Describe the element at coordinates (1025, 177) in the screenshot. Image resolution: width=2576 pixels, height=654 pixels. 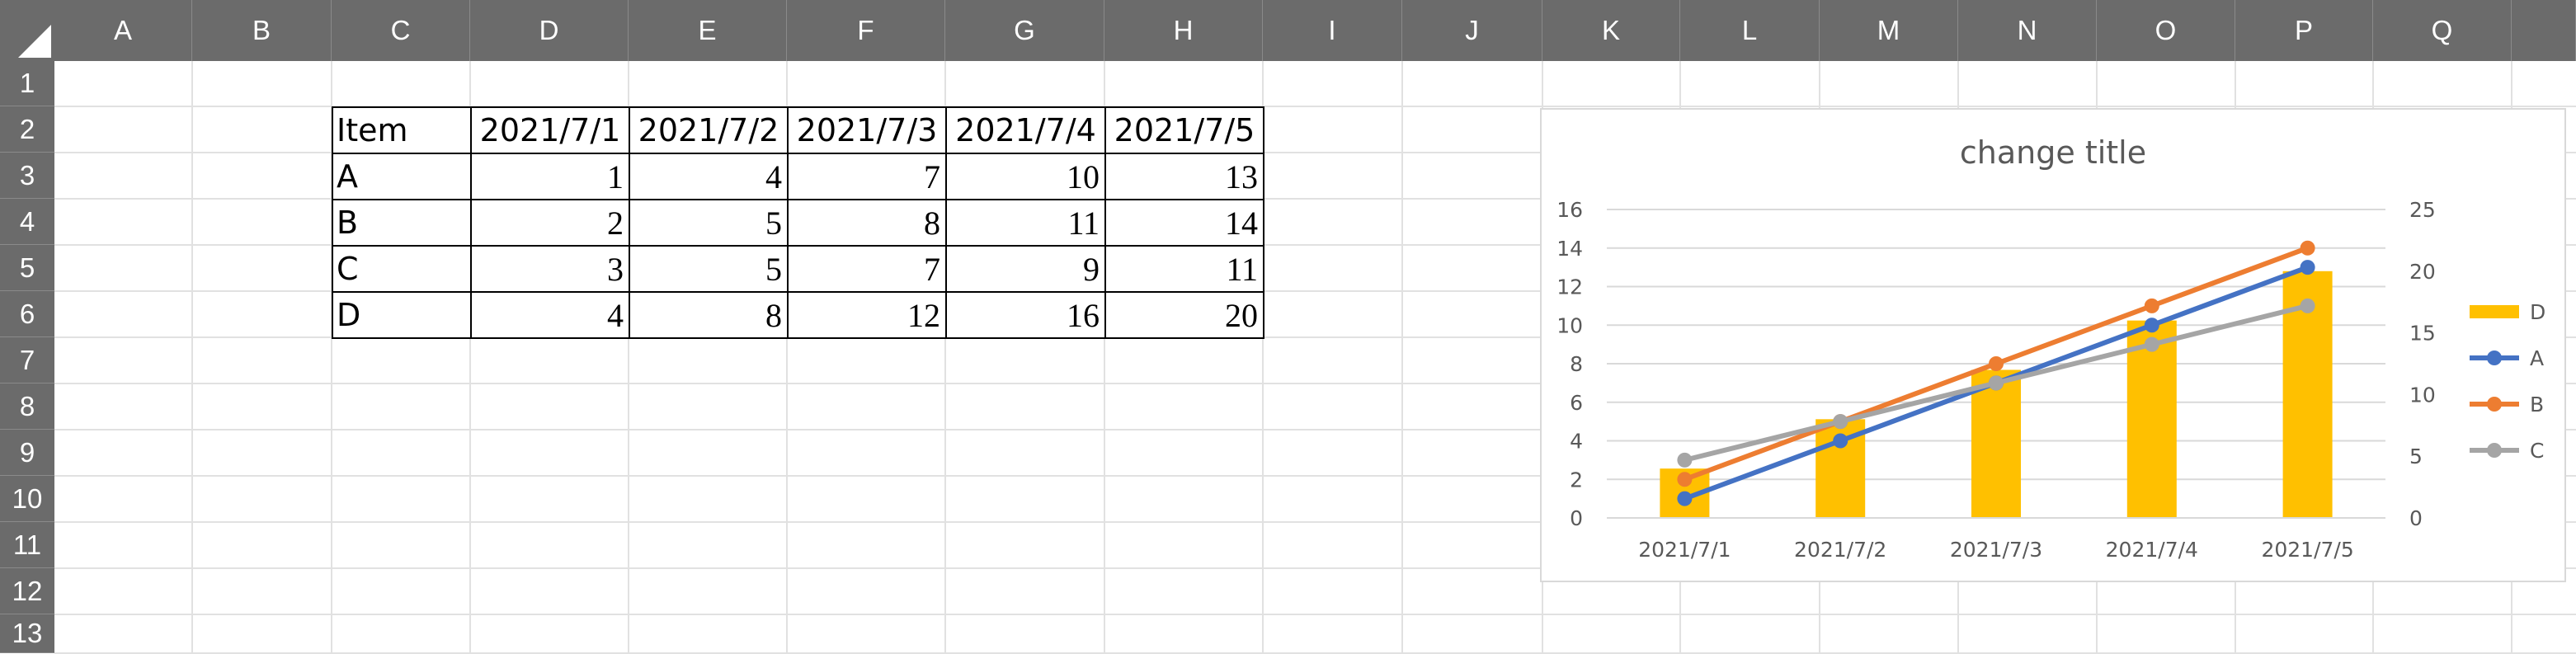
I see `table-cell: 10` at that location.